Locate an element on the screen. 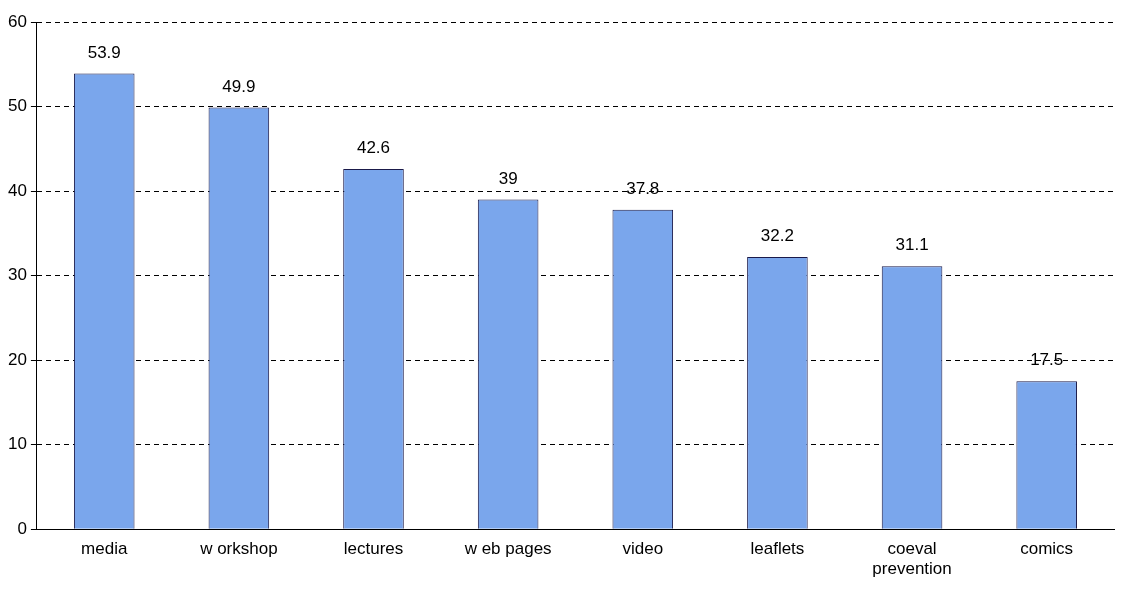  y-tick-label: 30 is located at coordinates (17, 275).